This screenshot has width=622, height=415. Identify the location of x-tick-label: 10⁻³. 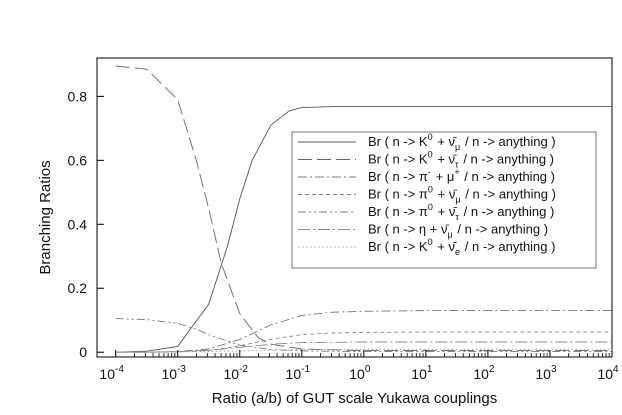
(173, 373).